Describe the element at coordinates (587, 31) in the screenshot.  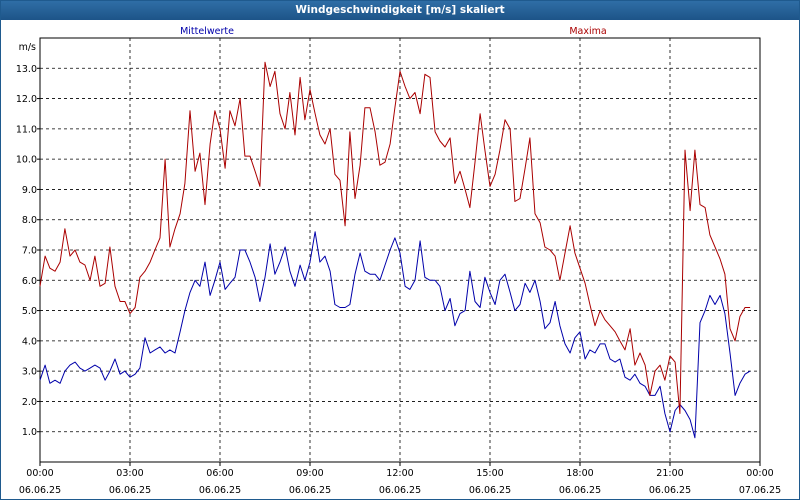
I see `legend-entry-maxima: Maxima` at that location.